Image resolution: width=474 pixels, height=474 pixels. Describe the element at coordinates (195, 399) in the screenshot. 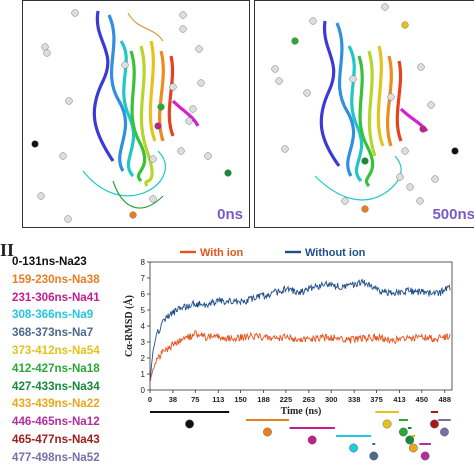

I see `x-tick-label: 75` at that location.